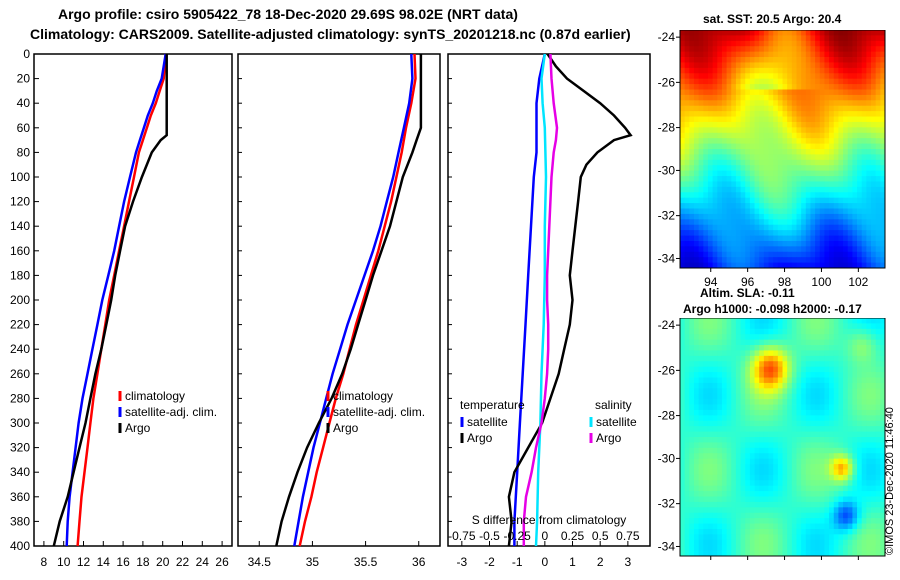 This screenshot has height=580, width=900. What do you see at coordinates (517, 562) in the screenshot?
I see `x-tick-label: -1` at bounding box center [517, 562].